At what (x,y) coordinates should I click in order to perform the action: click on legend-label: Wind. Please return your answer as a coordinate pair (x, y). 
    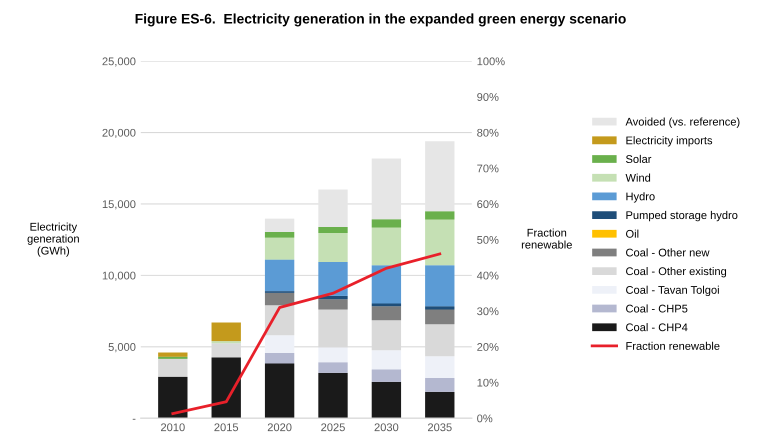
    Looking at the image, I should click on (638, 178).